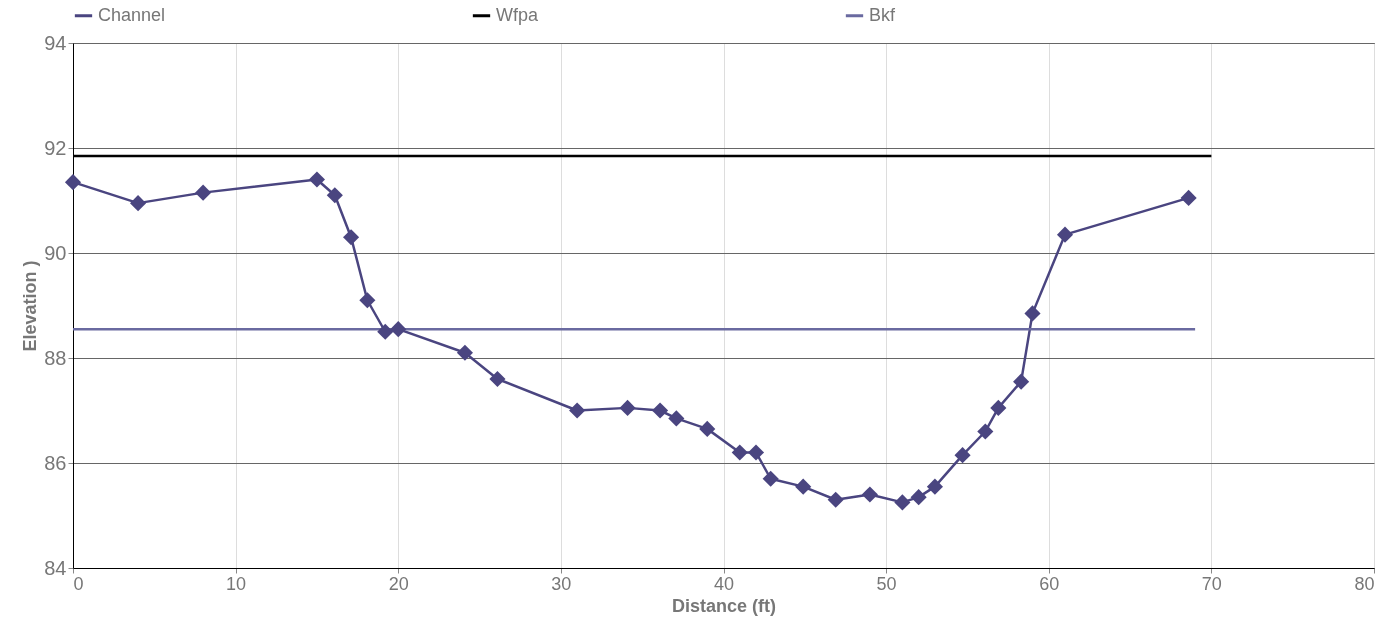  I want to click on y-tick-label: 86, so click(55, 462).